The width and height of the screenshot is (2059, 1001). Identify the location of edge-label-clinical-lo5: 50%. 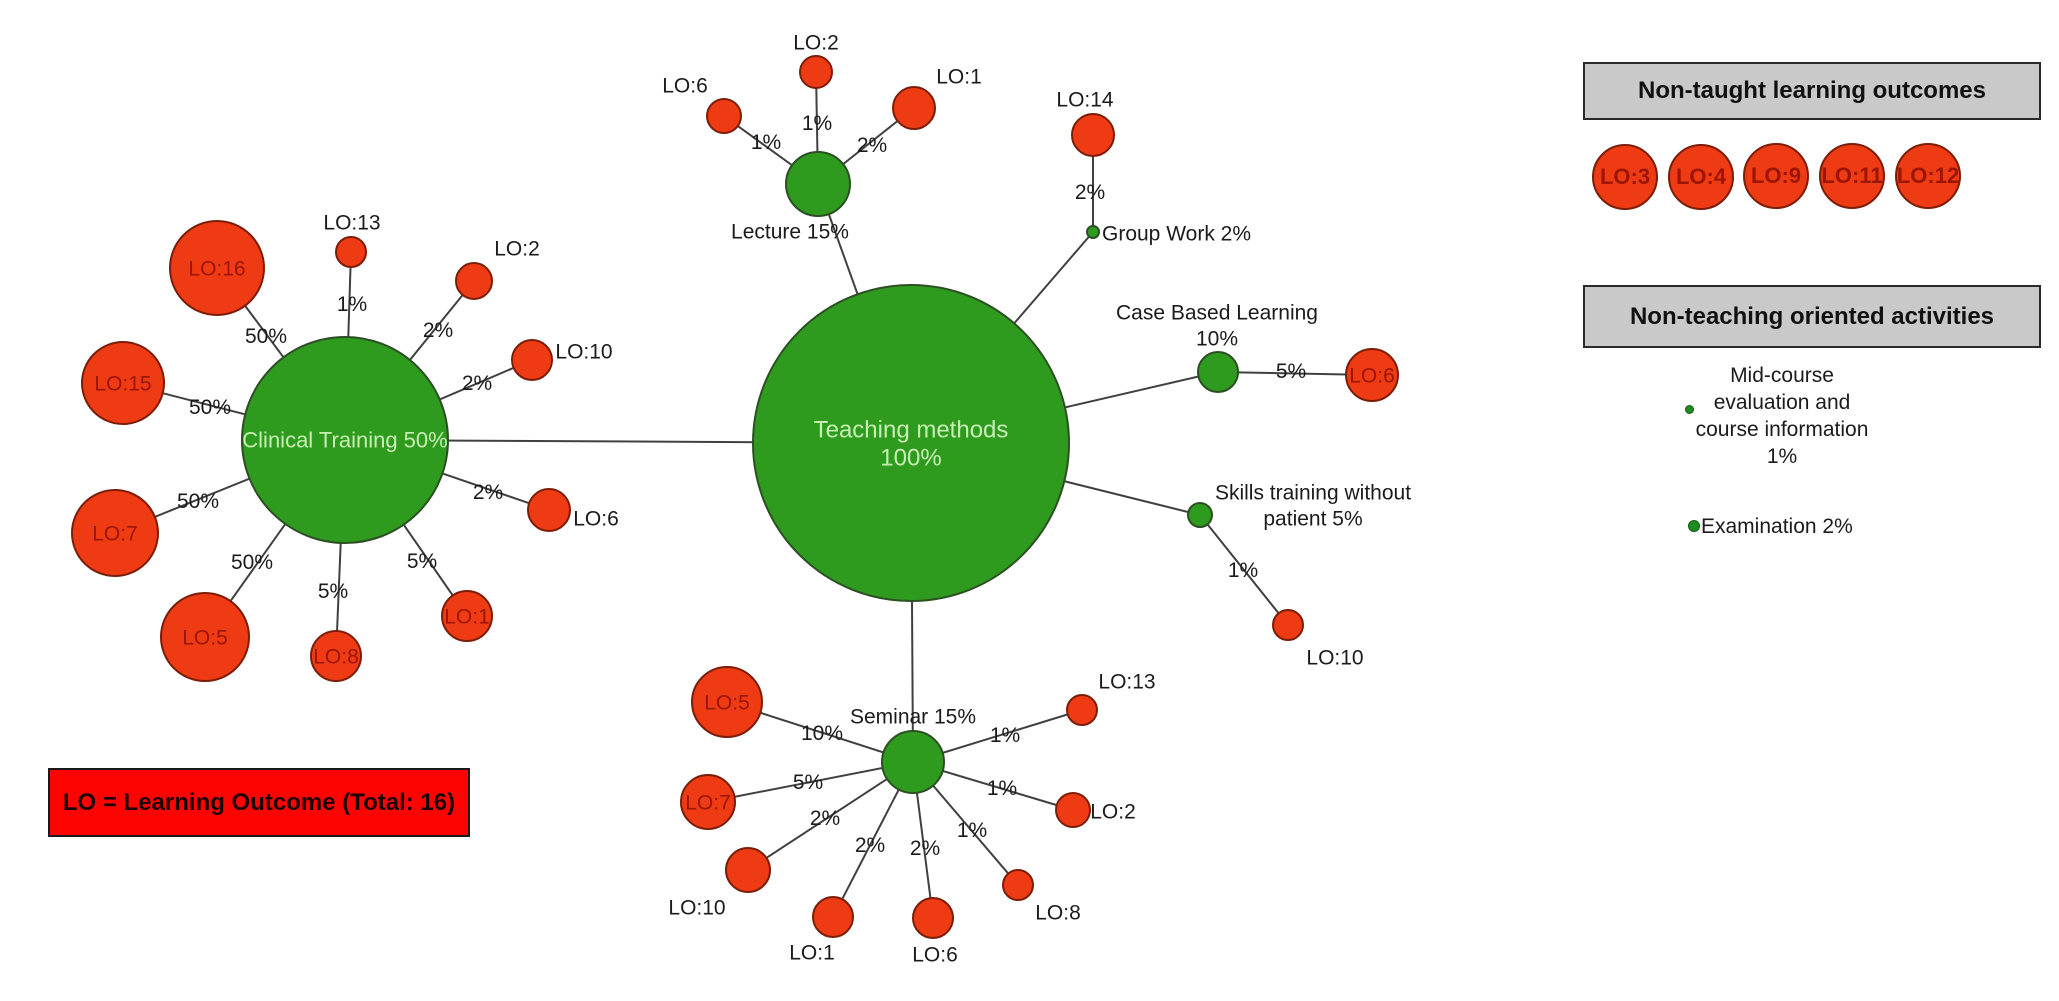
(252, 562).